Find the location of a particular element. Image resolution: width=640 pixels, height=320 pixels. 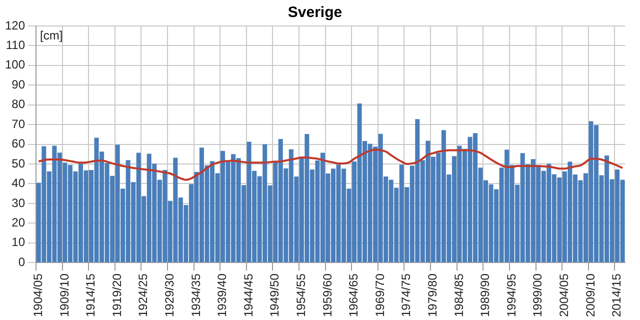

y-tick-label: 90 is located at coordinates (19, 84).